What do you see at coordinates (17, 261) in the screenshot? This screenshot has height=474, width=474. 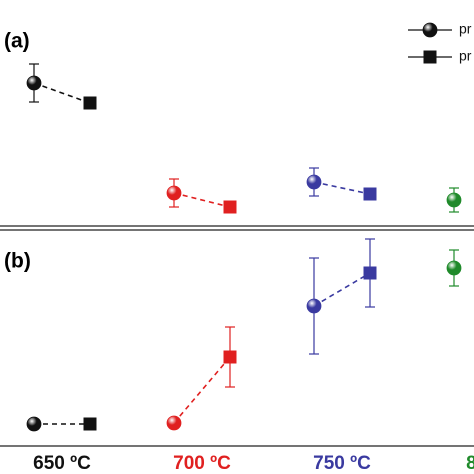 I see `panel-label: (b)` at bounding box center [17, 261].